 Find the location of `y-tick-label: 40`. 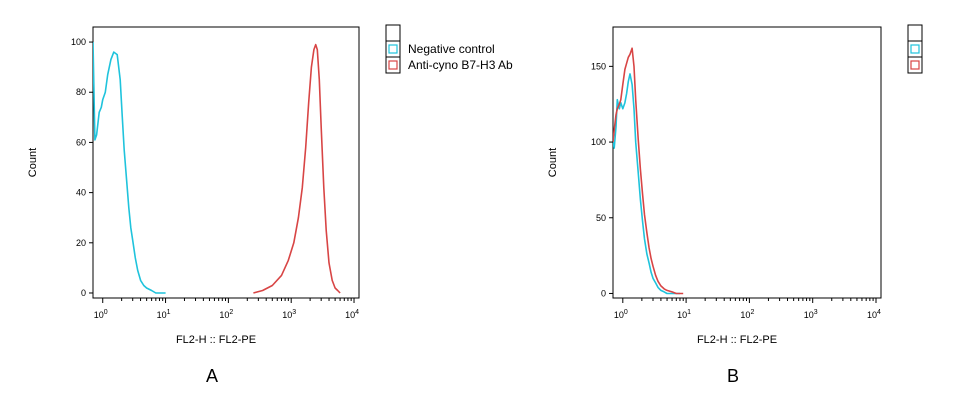

y-tick-label: 40 is located at coordinates (81, 193).